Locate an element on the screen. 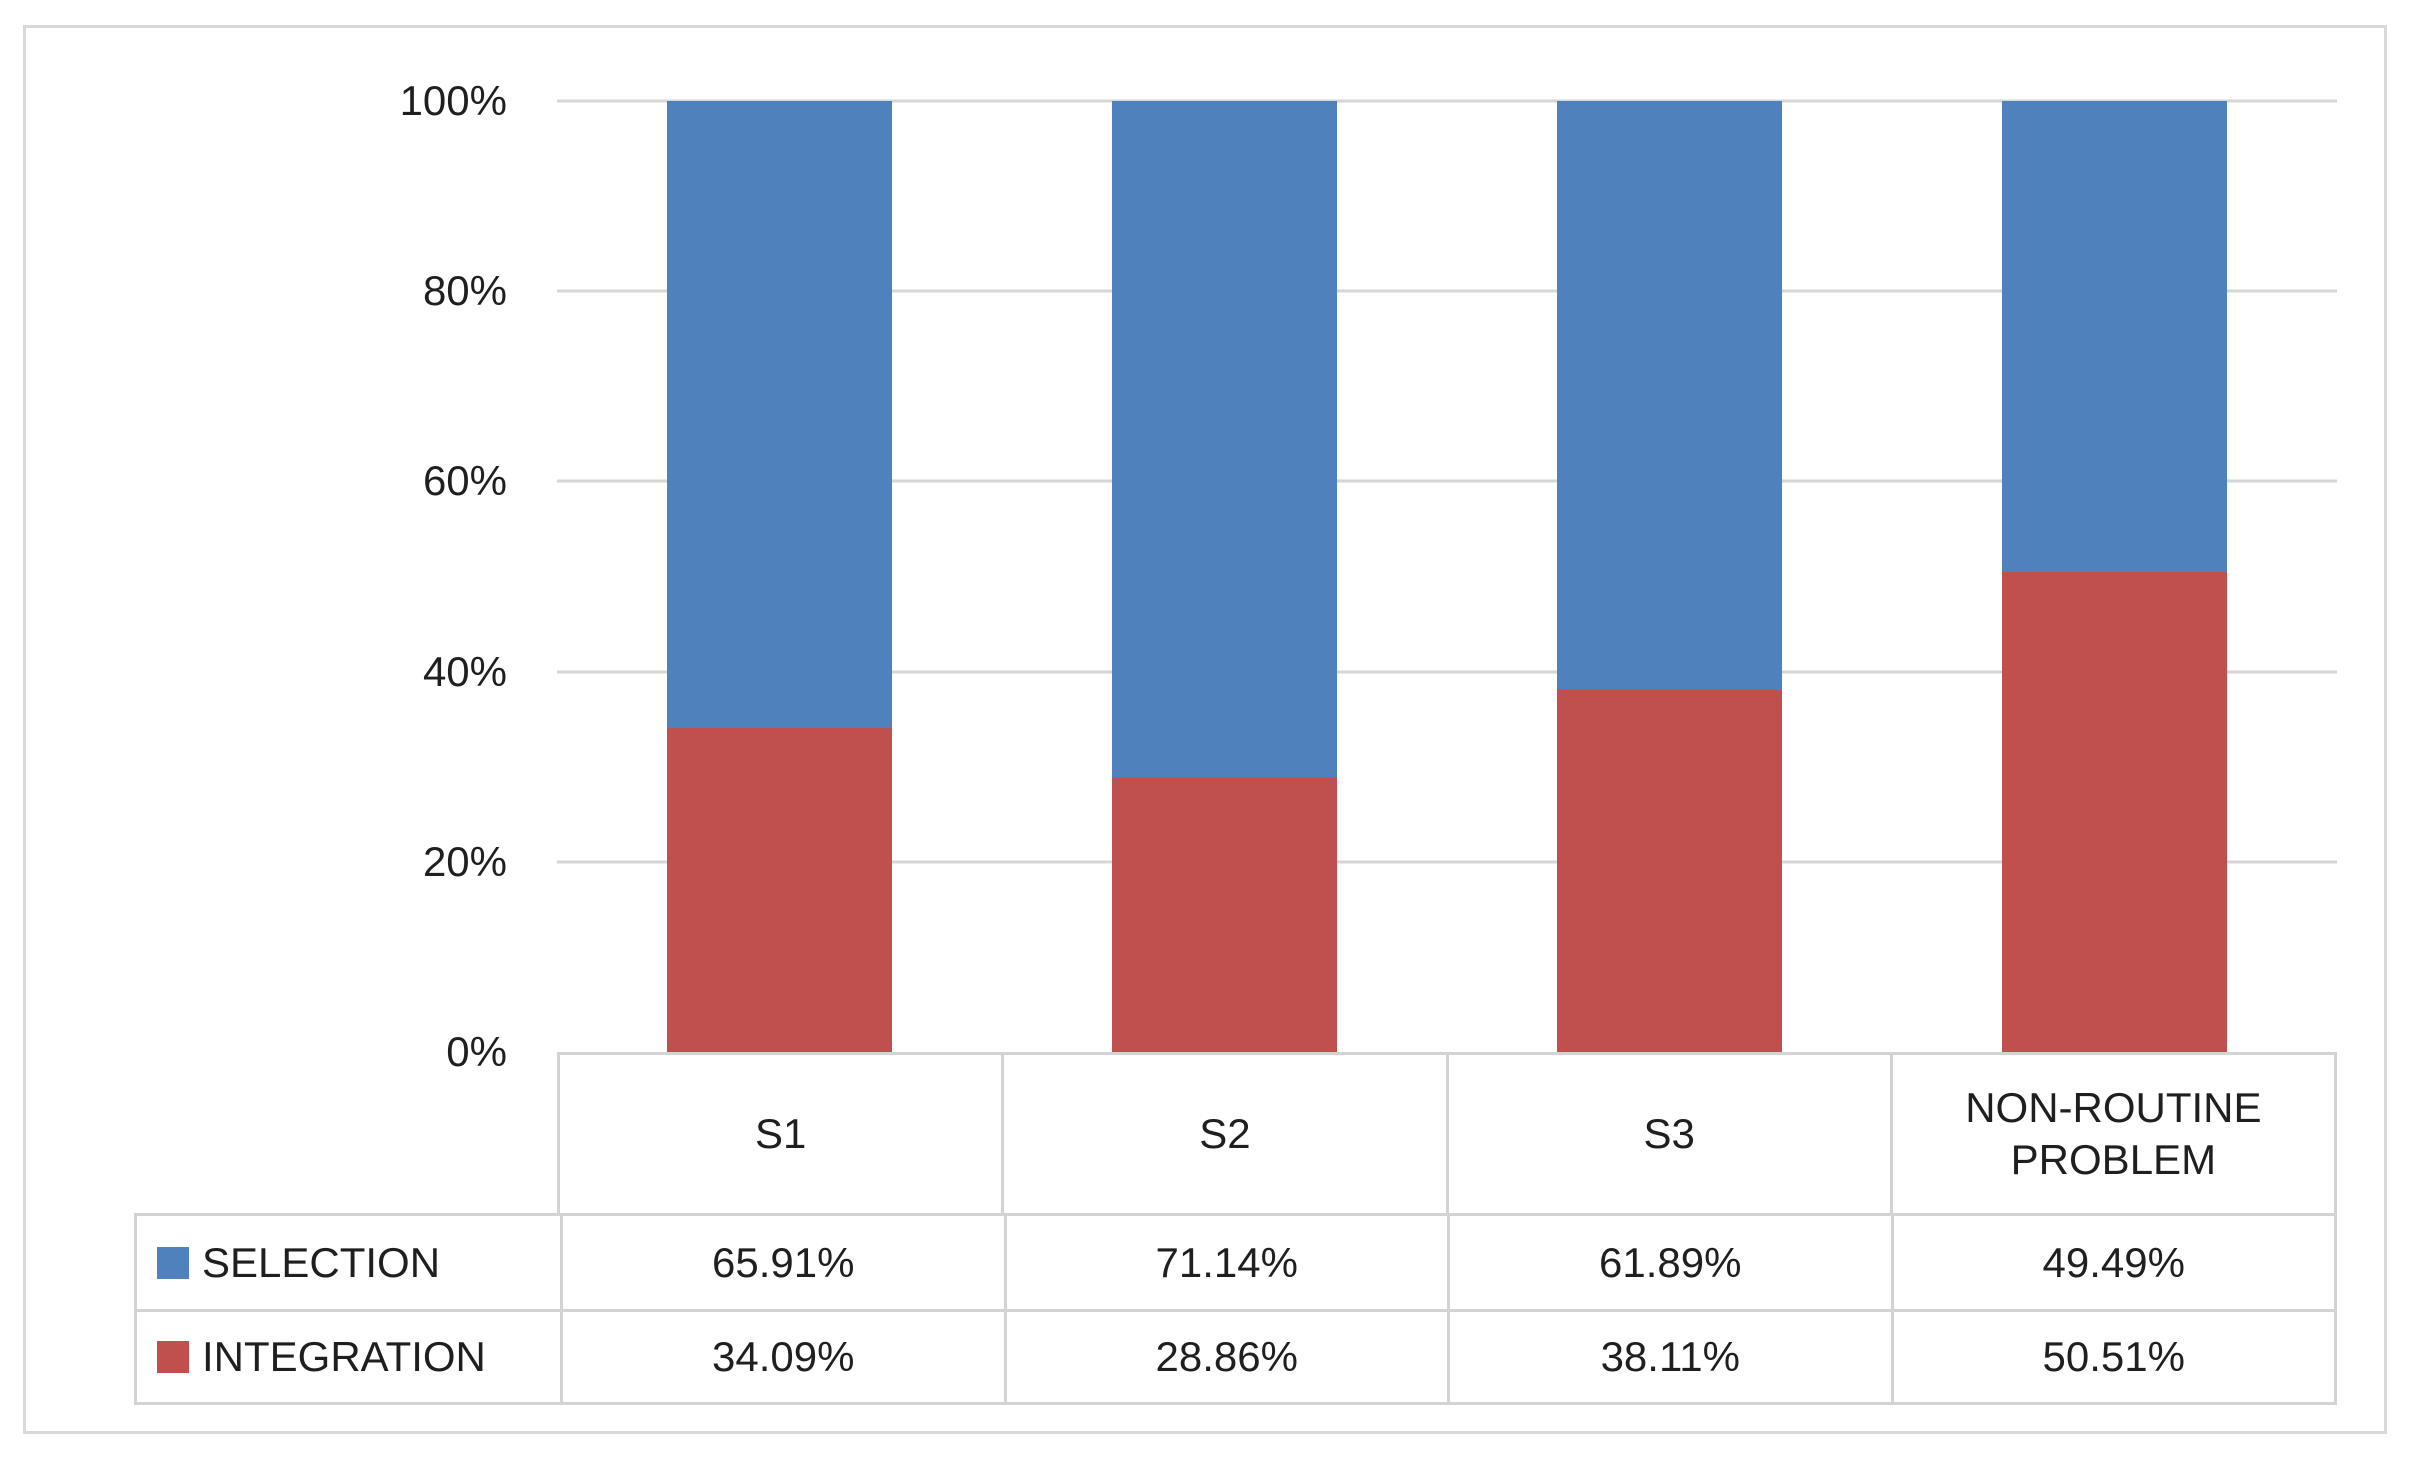 This screenshot has height=1467, width=2415. legend-label: SELECTION is located at coordinates (321, 1262).